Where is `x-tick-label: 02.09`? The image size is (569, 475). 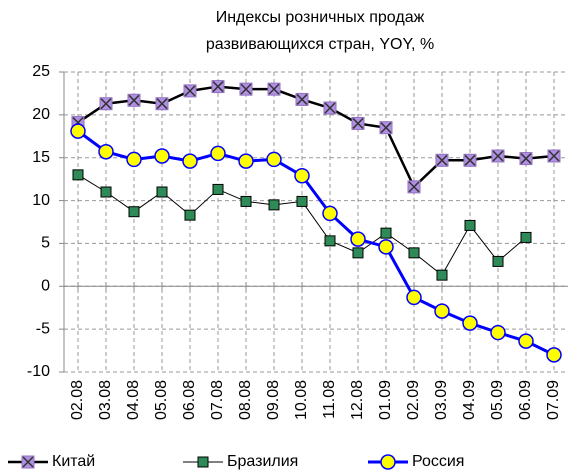 x-tick-label: 02.09 is located at coordinates (413, 400).